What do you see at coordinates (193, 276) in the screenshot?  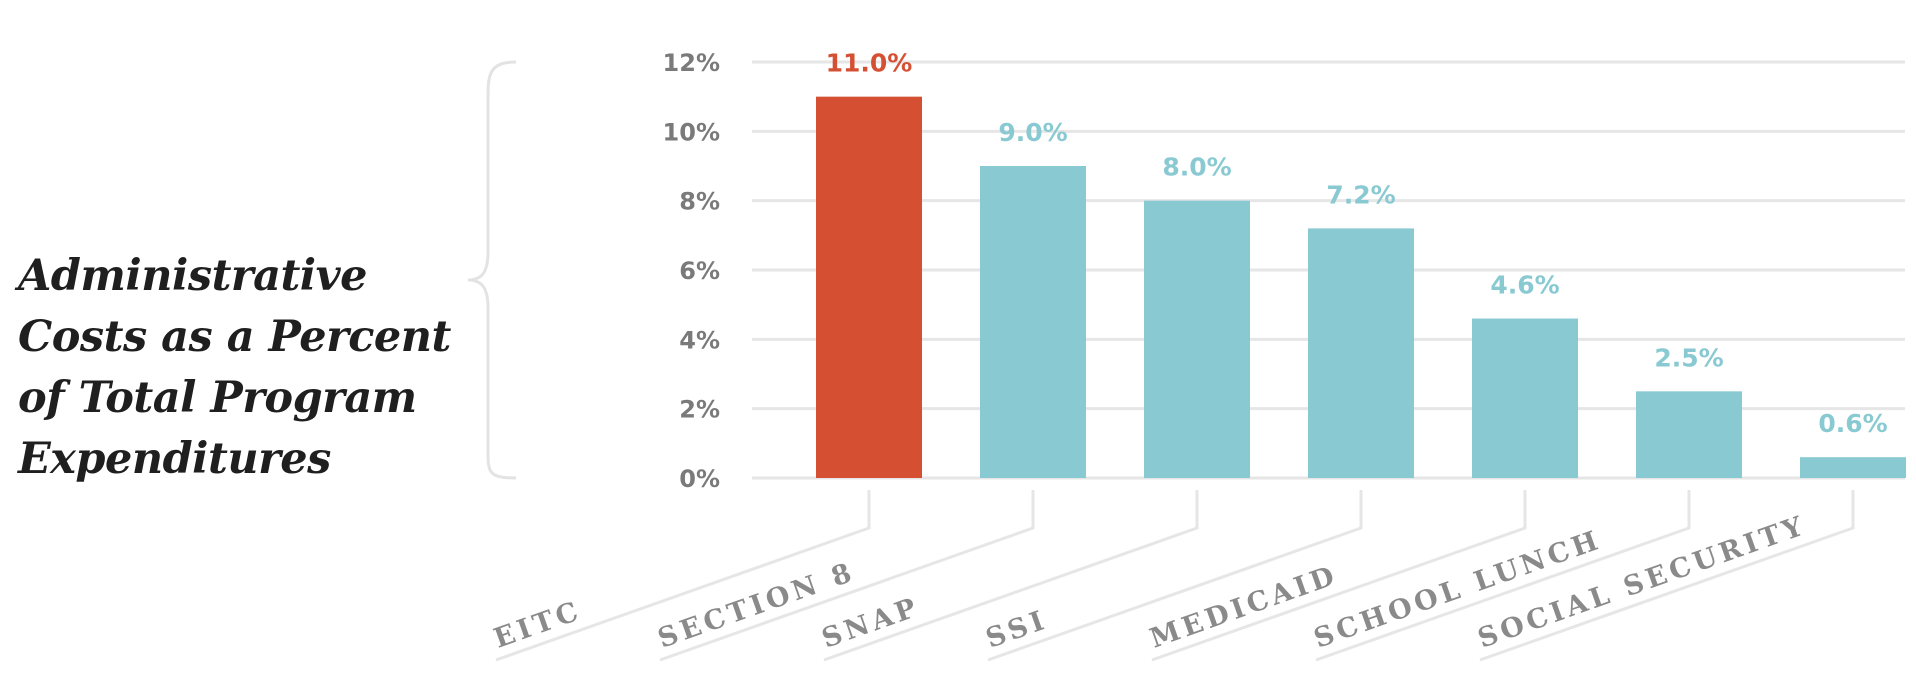 I see `chart-title-line-1: Administrative` at bounding box center [193, 276].